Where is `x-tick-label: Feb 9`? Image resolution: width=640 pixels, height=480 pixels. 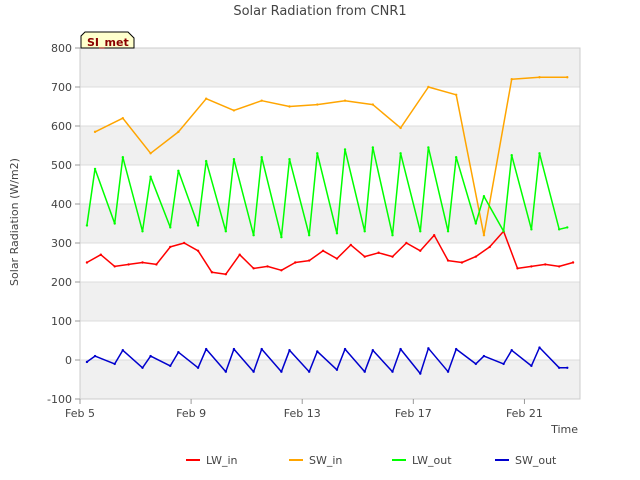
x-tick-label: Feb 9 is located at coordinates (191, 413).